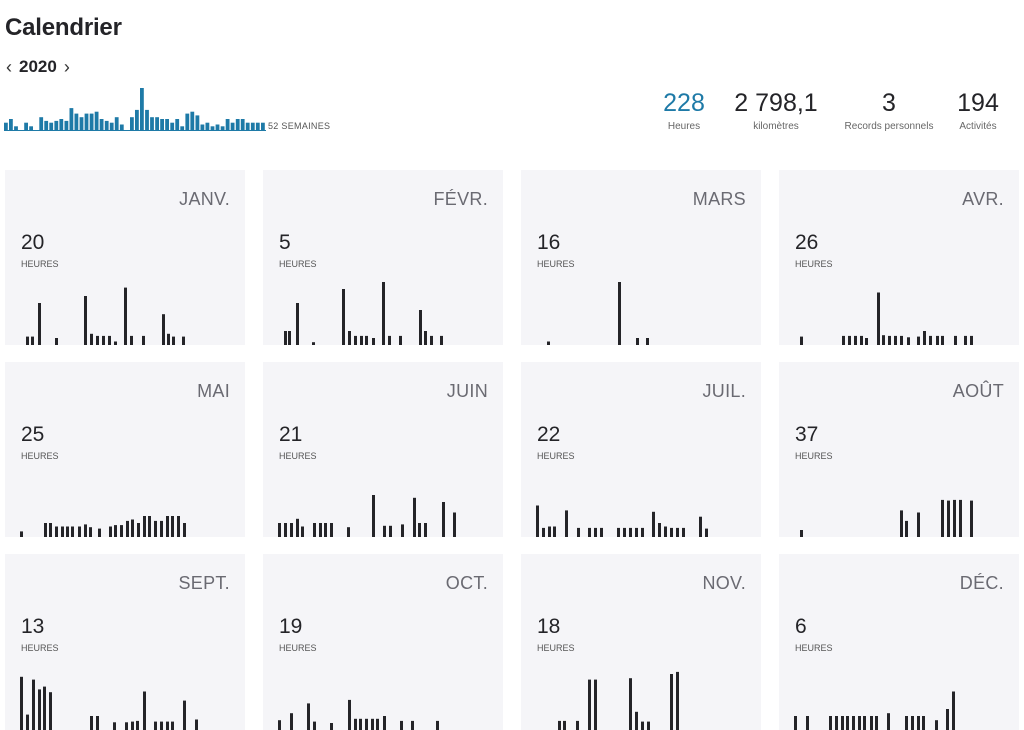 The width and height of the screenshot is (1024, 730). What do you see at coordinates (125, 449) in the screenshot?
I see `month-card: MAI 25 HEURES` at bounding box center [125, 449].